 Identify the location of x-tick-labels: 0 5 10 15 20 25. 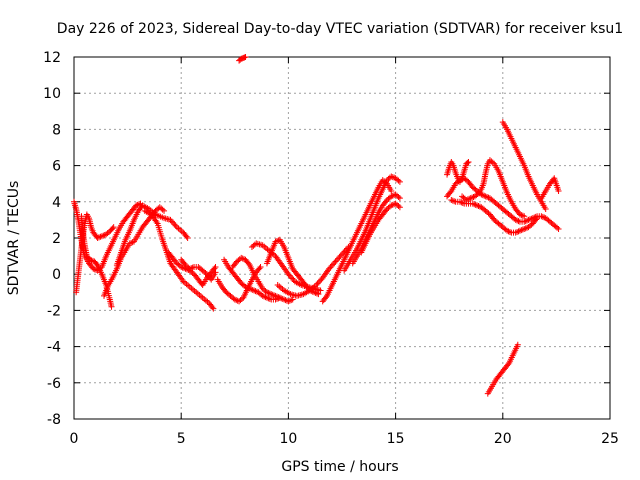
(344, 439).